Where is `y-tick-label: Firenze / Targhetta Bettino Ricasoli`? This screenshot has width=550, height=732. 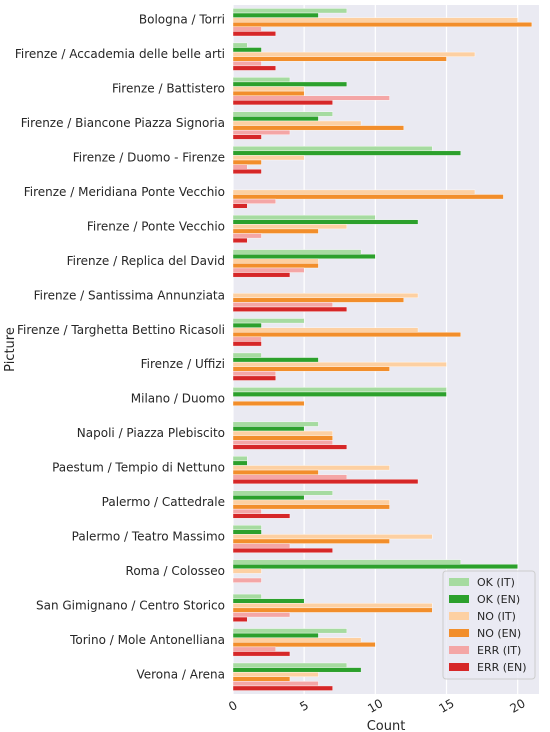 y-tick-label: Firenze / Targhetta Bettino Ricasoli is located at coordinates (121, 330).